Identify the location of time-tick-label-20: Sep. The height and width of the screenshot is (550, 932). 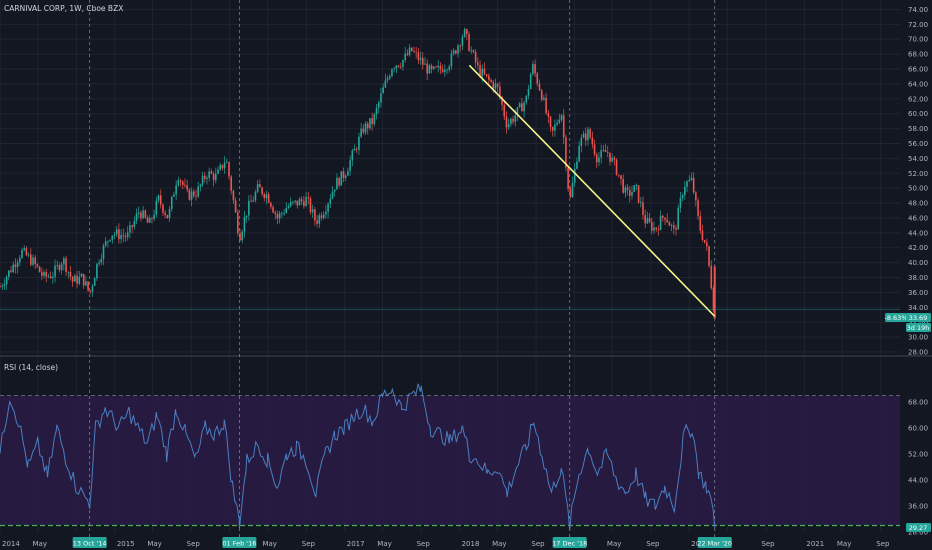
(768, 544).